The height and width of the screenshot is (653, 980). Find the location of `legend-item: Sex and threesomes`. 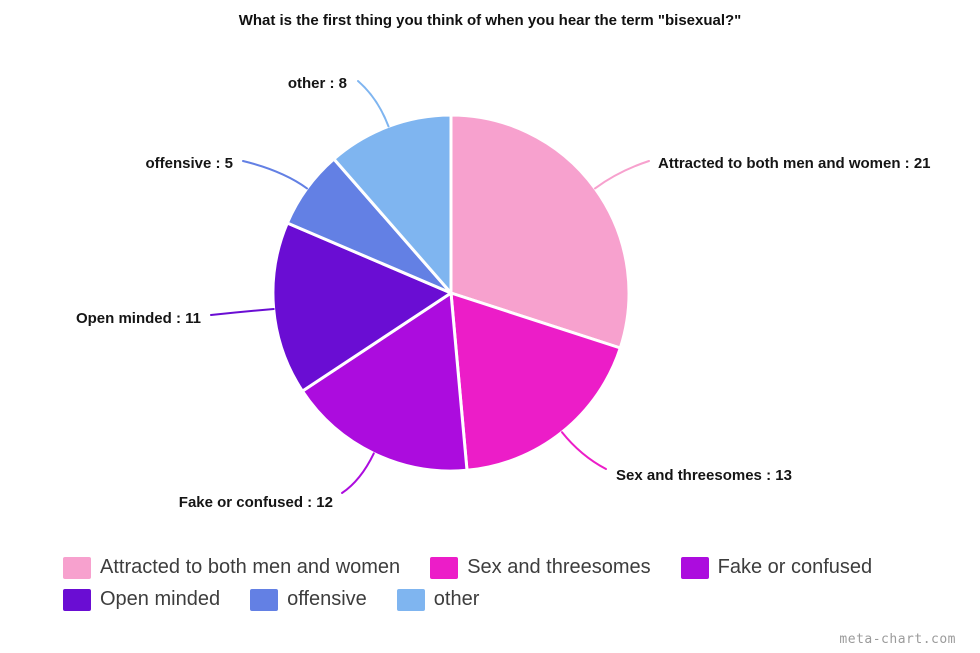

legend-item: Sex and threesomes is located at coordinates (540, 567).